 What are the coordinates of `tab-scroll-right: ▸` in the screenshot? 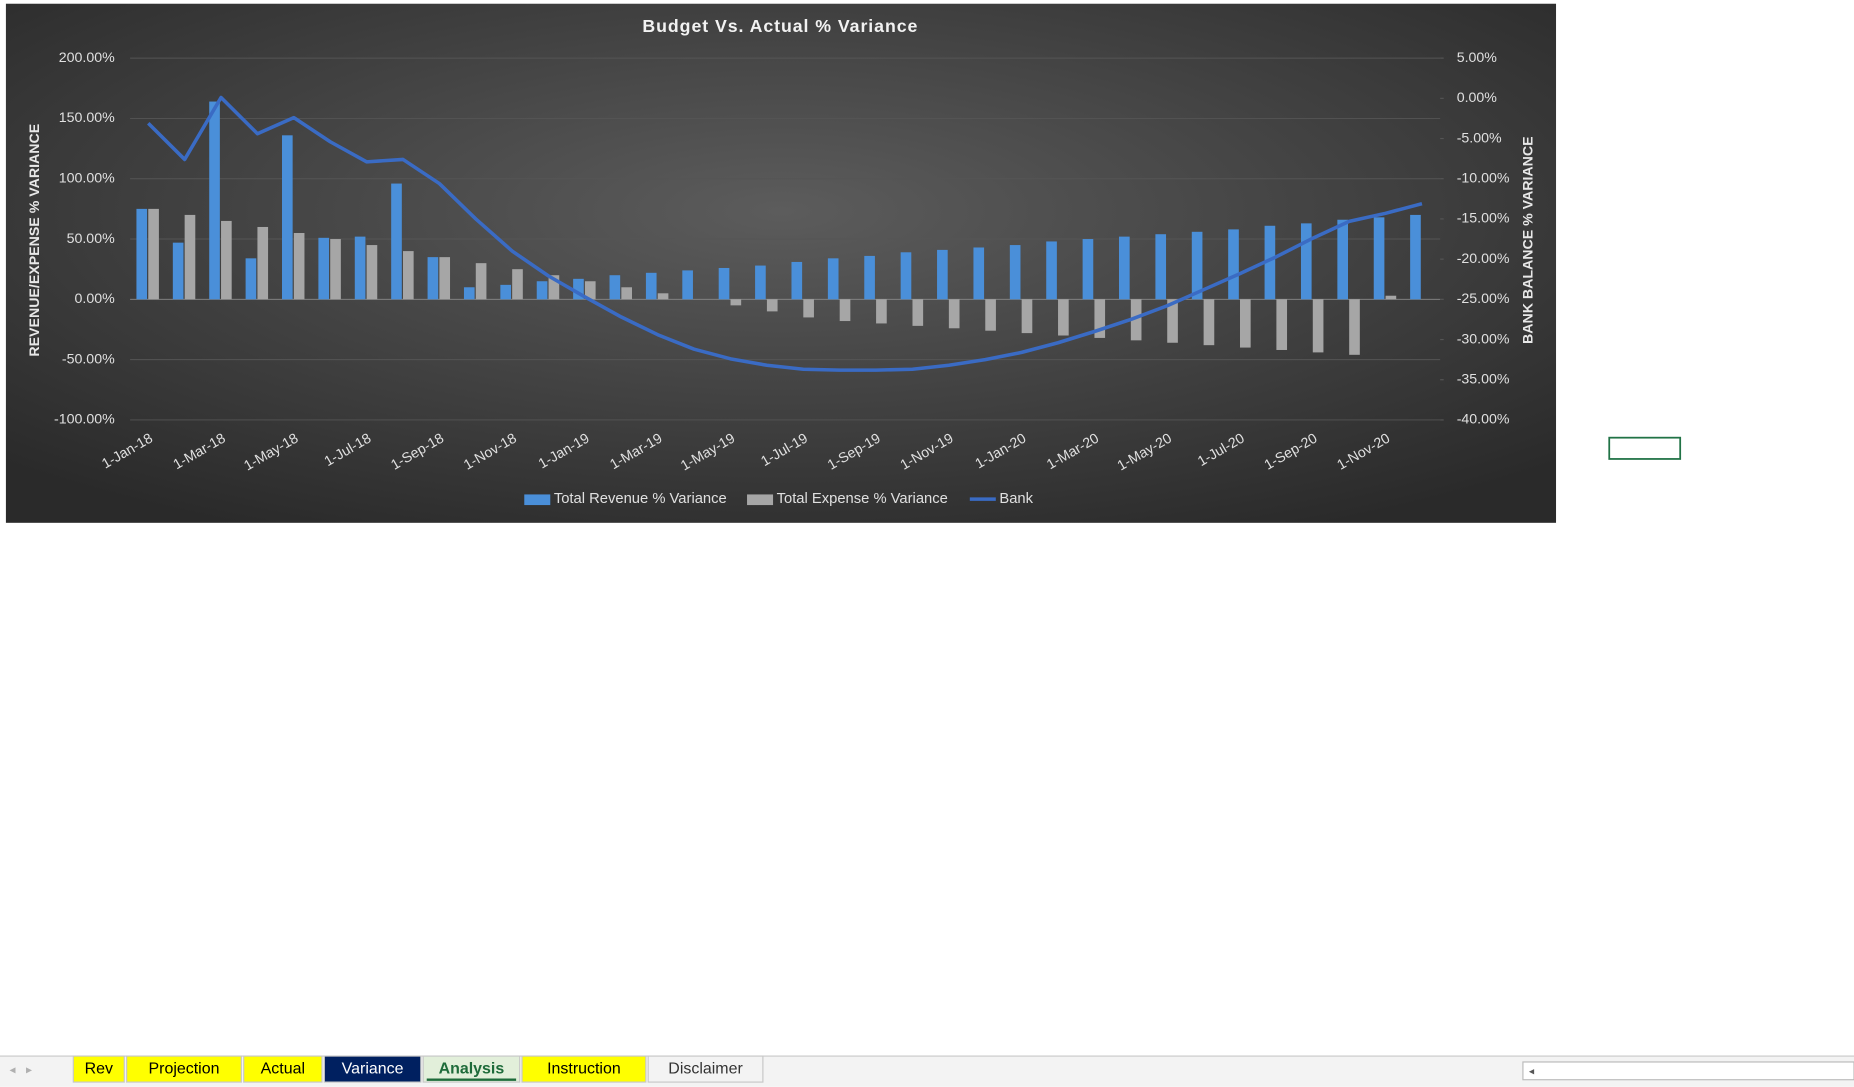 It's located at (29, 1069).